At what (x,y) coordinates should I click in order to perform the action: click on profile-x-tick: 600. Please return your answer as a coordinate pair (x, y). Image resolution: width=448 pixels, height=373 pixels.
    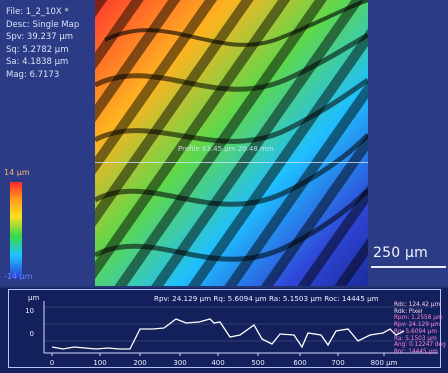
    Looking at the image, I should click on (299, 363).